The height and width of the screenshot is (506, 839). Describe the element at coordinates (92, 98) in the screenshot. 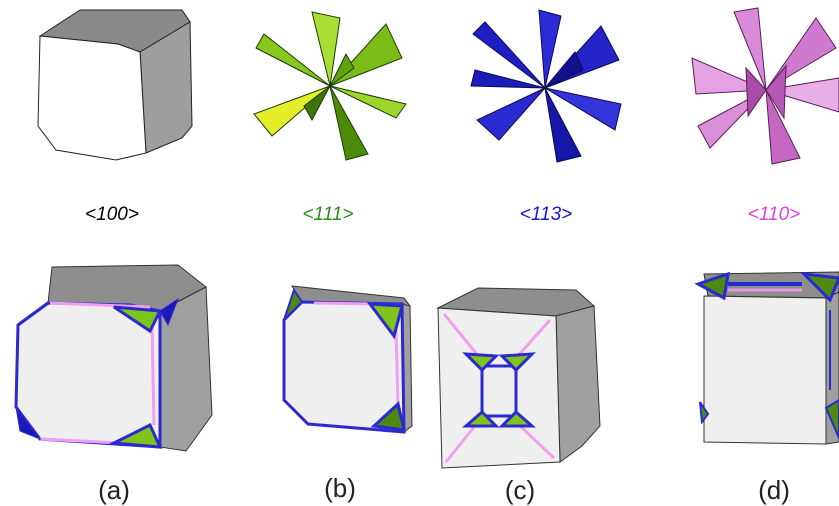

I see `cube-100-front-face` at that location.